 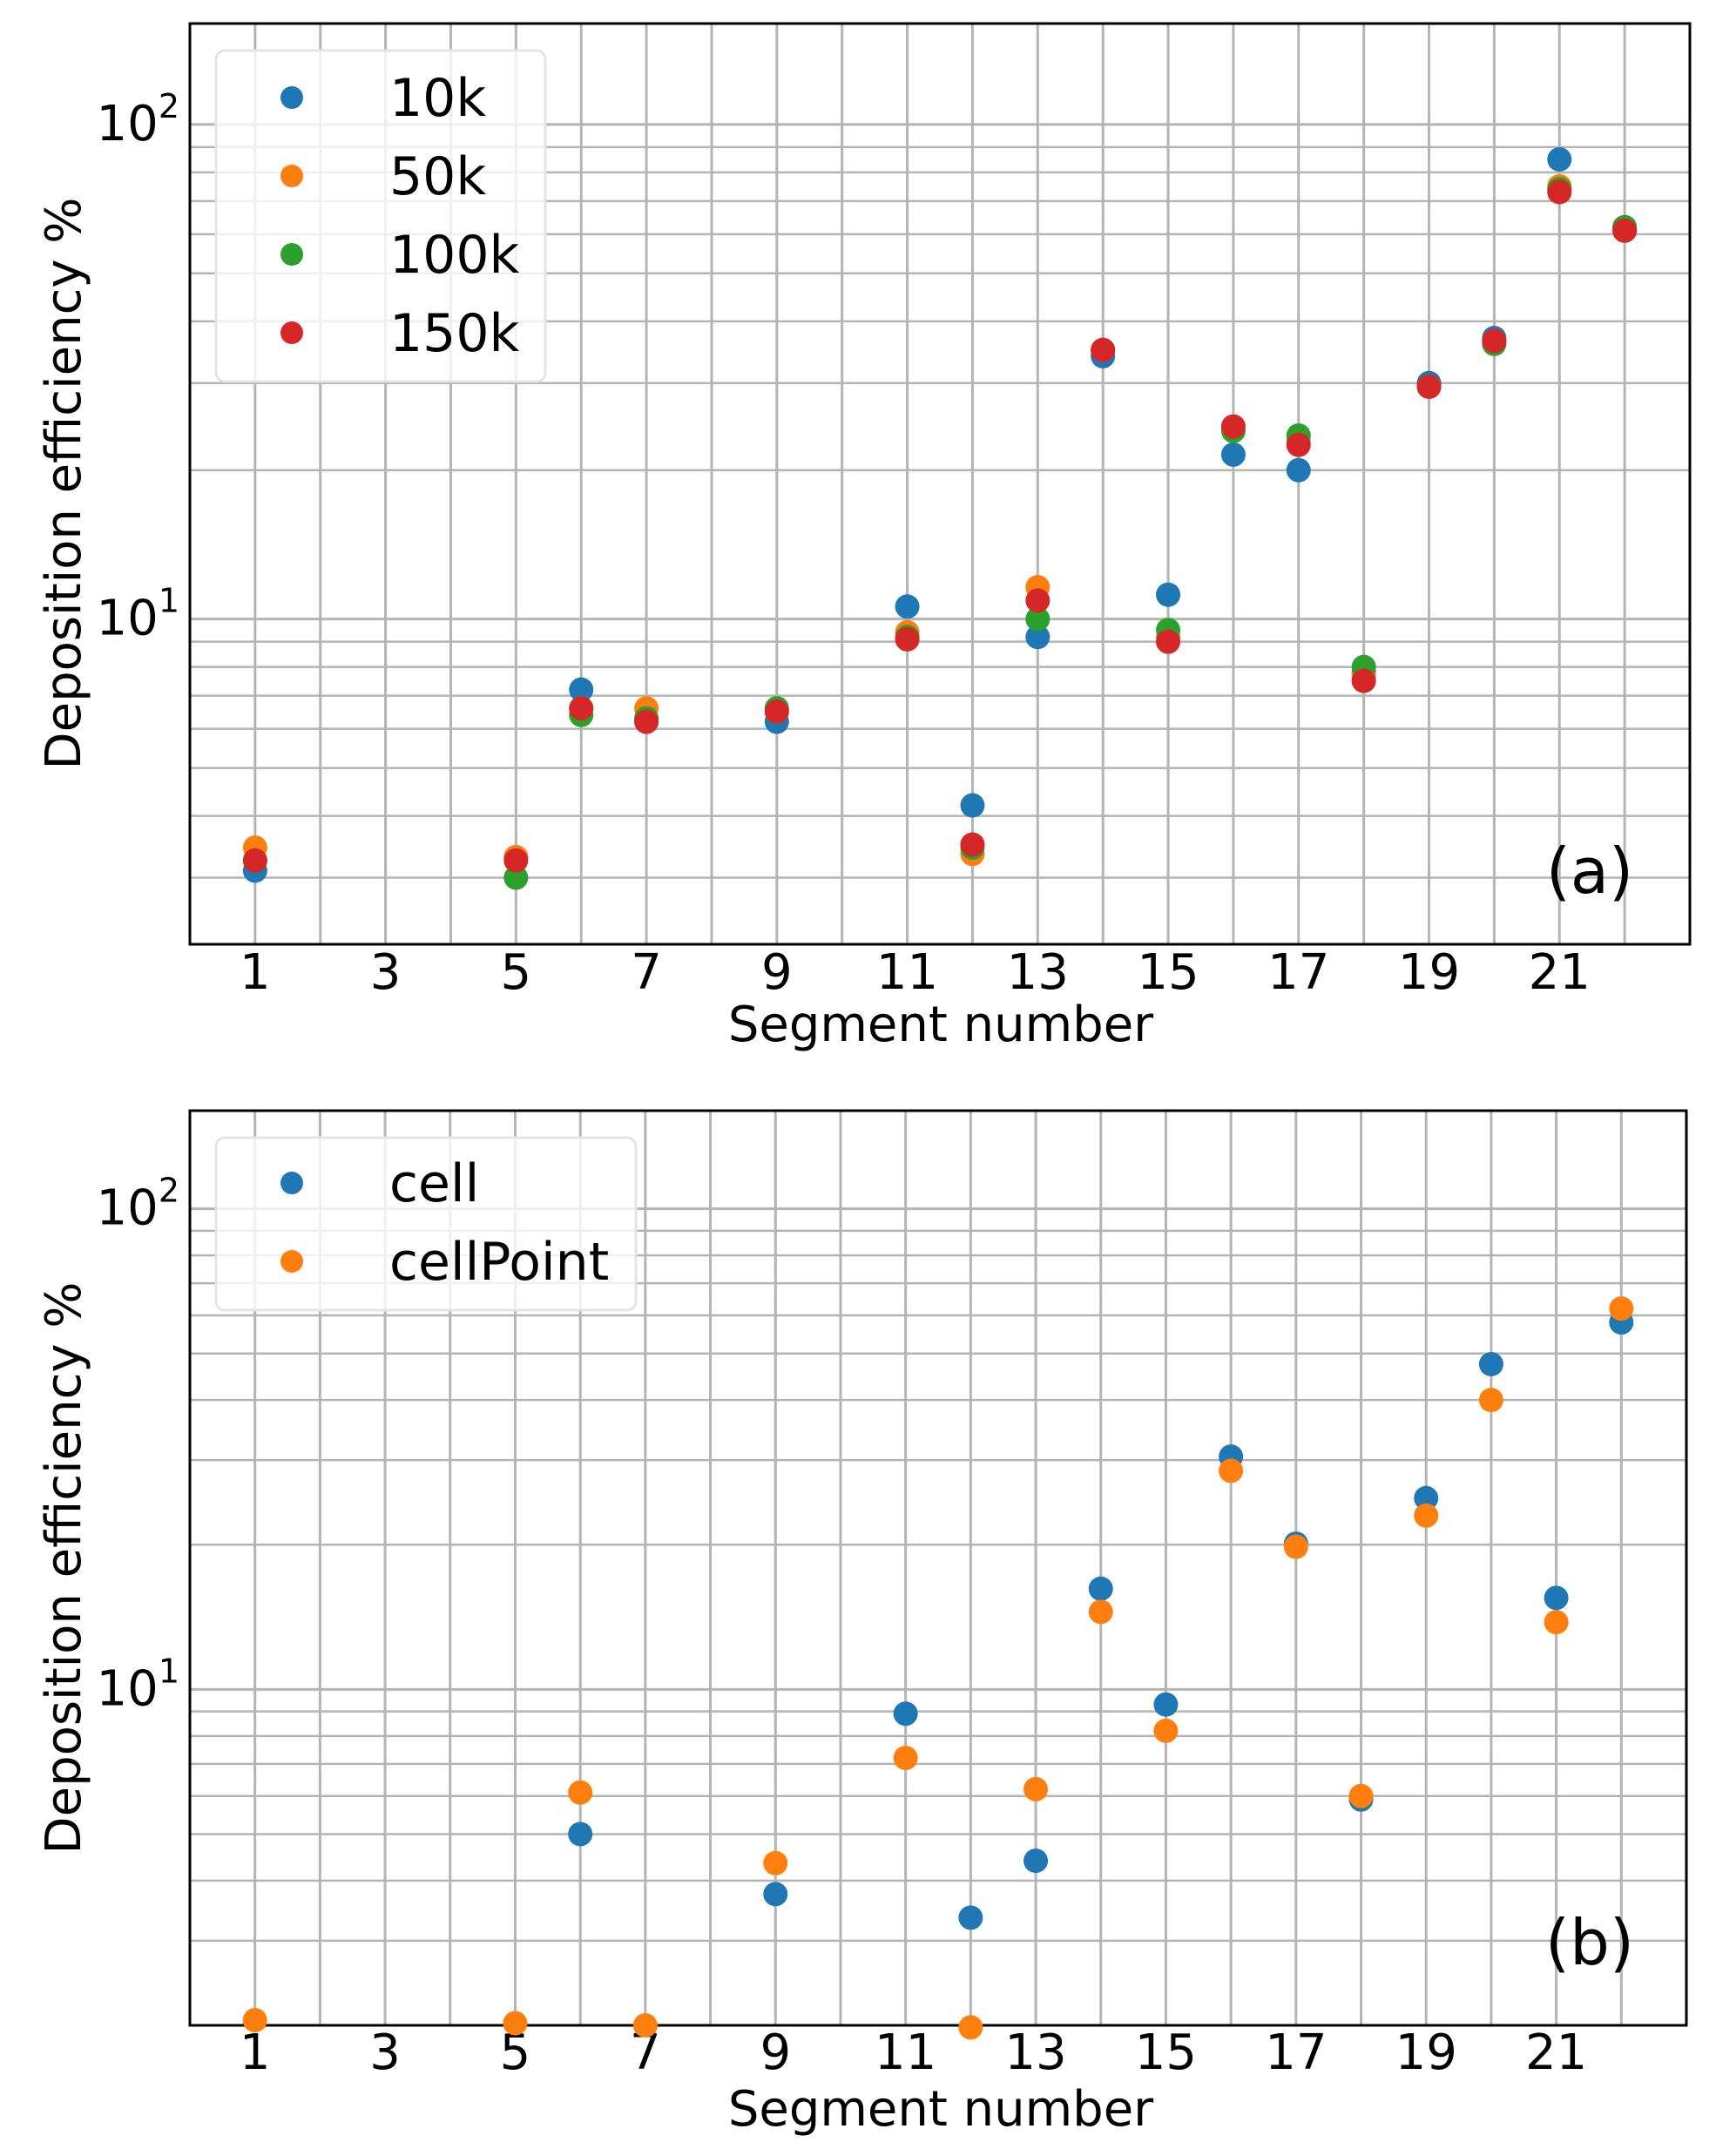 I want to click on panel-b-y-ticks: 10¹ 10², so click(x=138, y=1445).